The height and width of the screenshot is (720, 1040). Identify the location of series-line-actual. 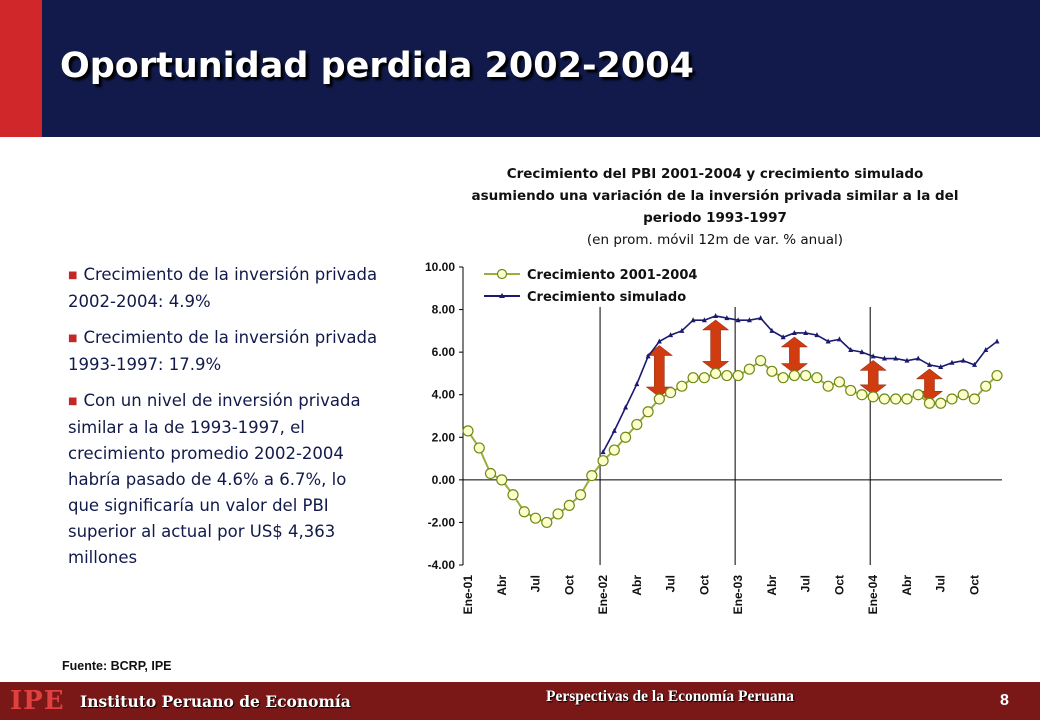
(732, 441).